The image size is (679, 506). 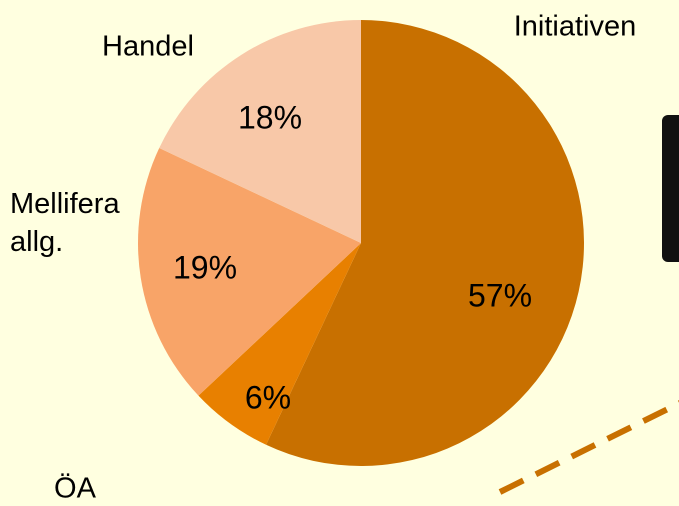 What do you see at coordinates (270, 117) in the screenshot?
I see `value-label: 18%` at bounding box center [270, 117].